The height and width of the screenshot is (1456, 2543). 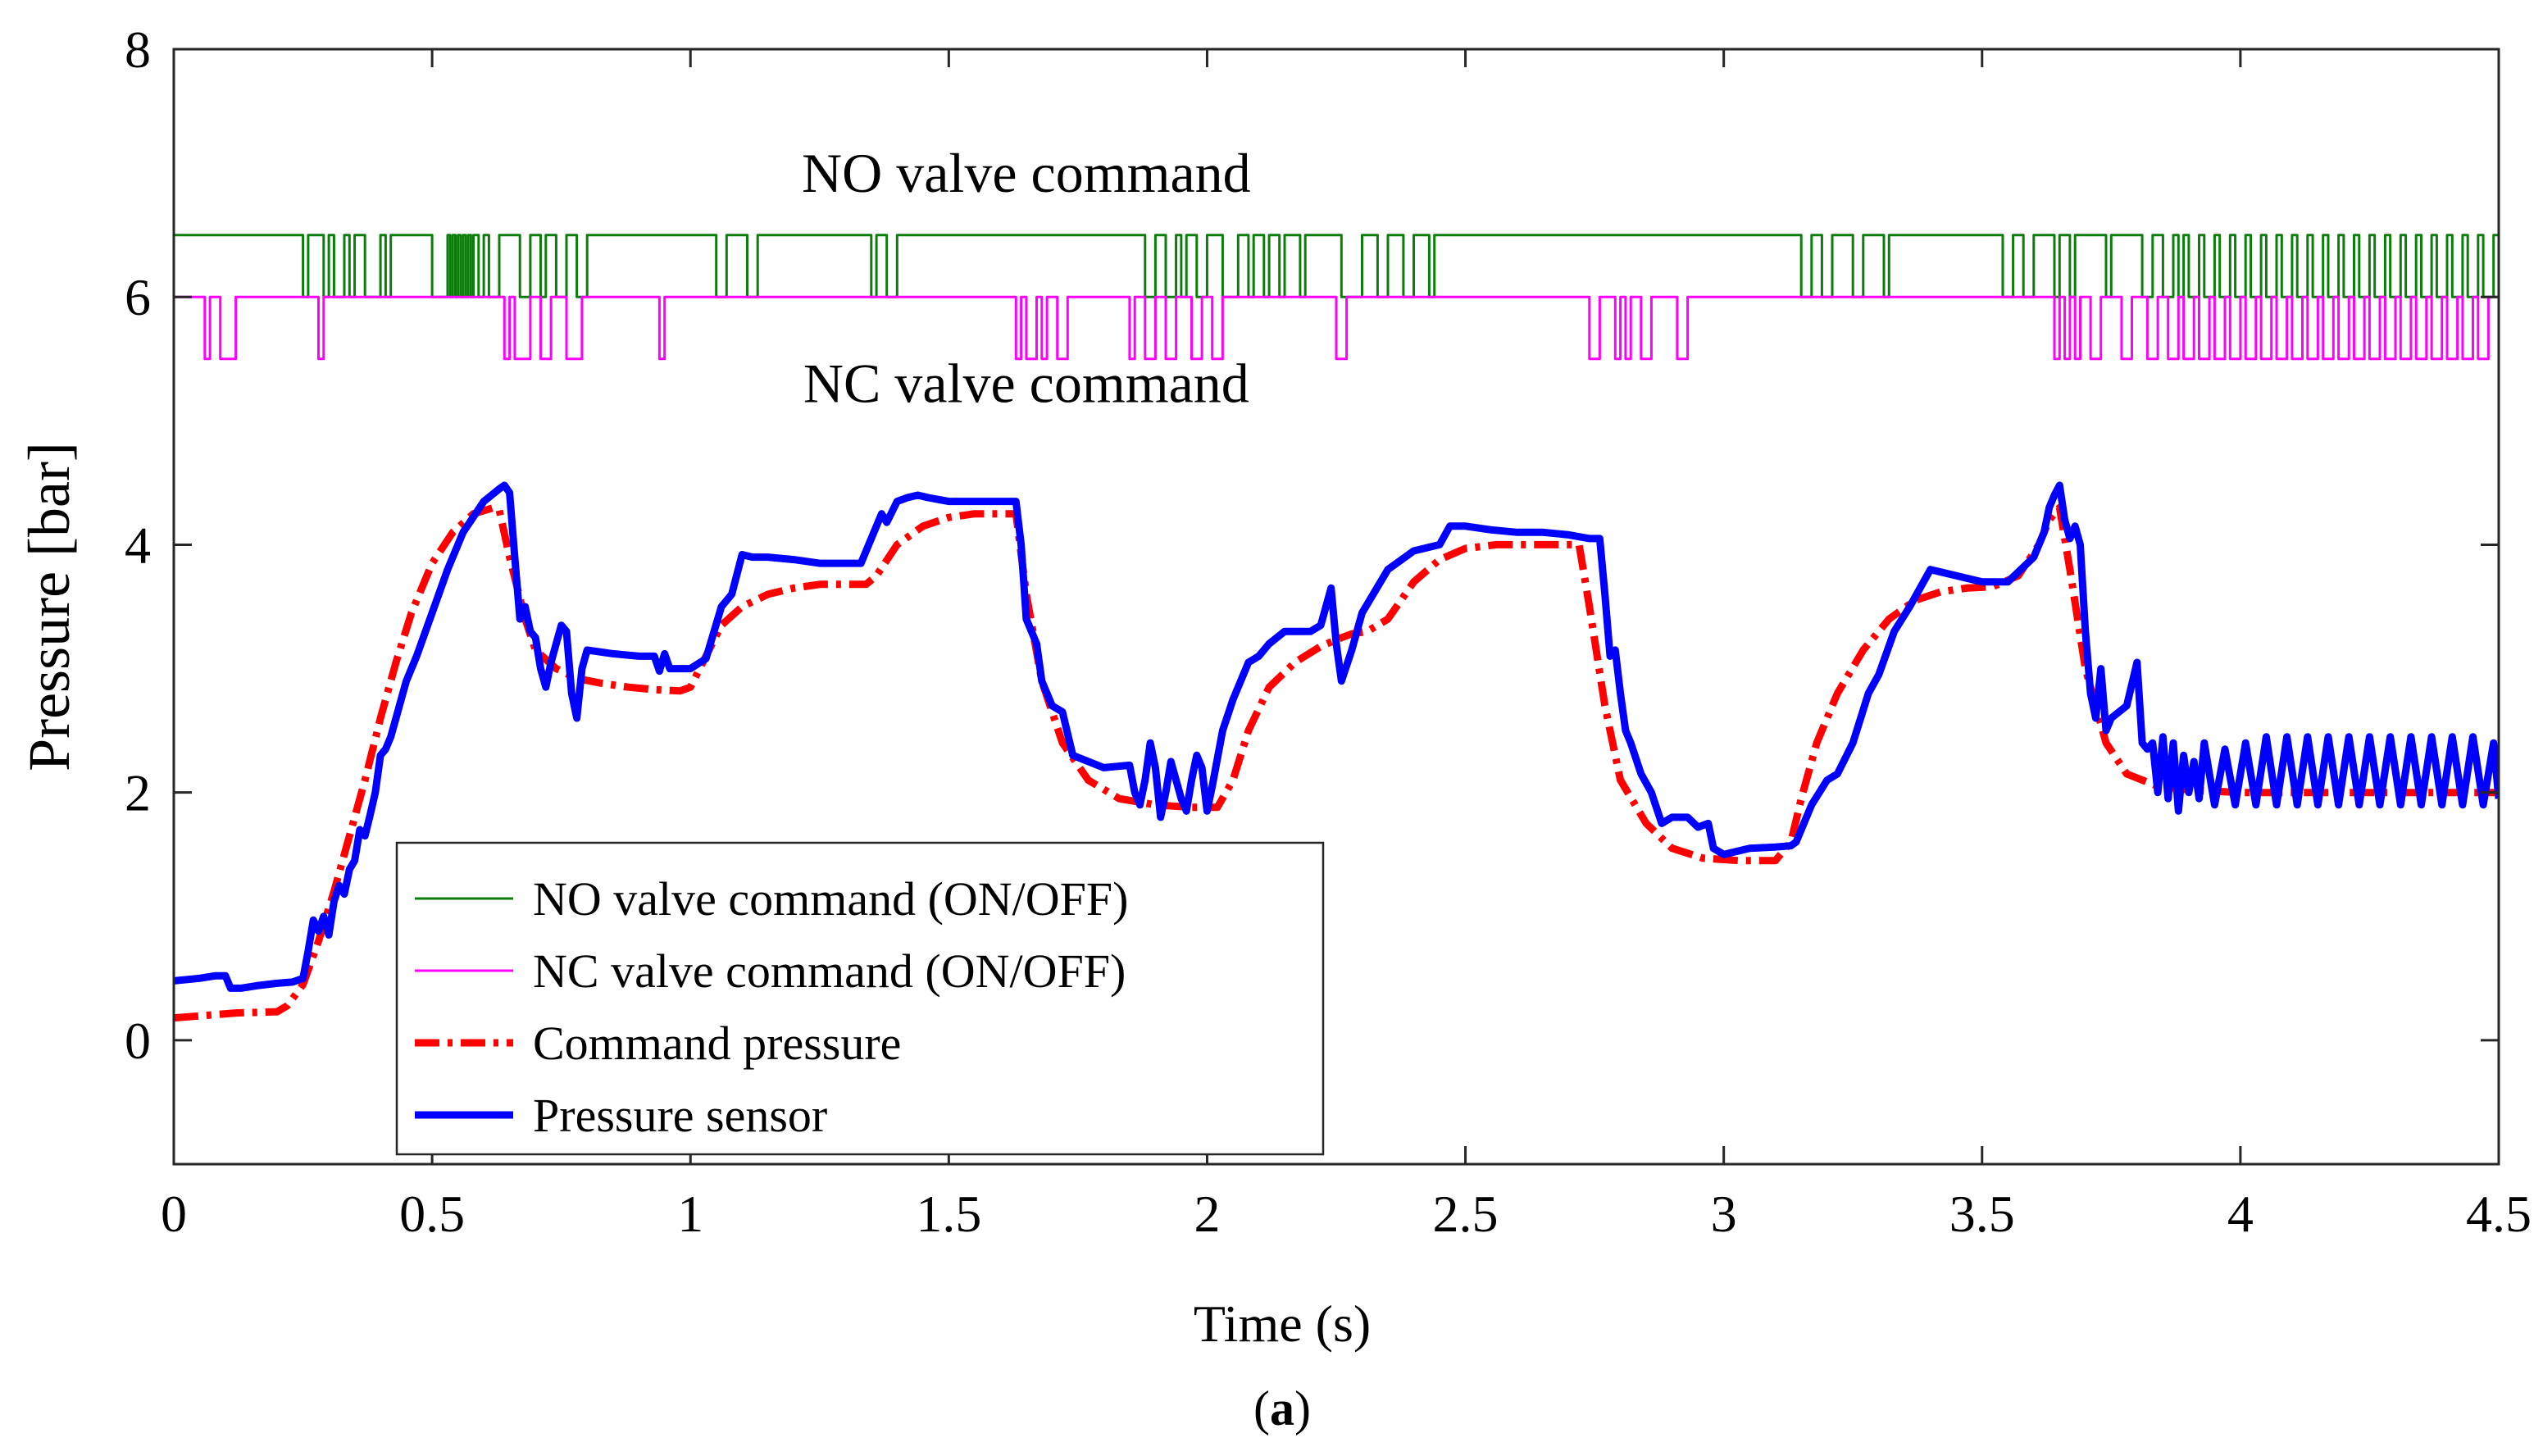 I want to click on x-tick-label: 0.5, so click(x=432, y=1214).